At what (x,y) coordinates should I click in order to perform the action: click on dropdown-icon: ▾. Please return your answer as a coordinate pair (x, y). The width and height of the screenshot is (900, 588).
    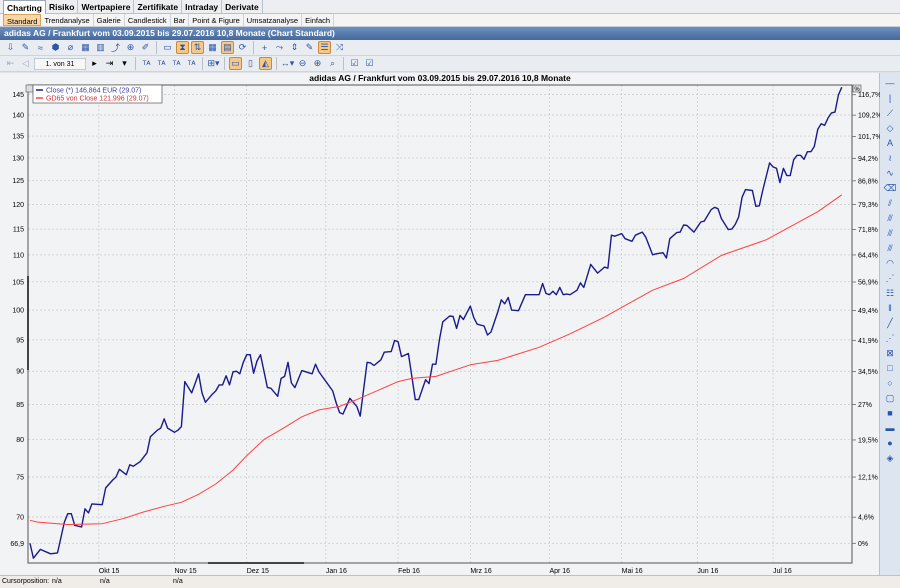
    Looking at the image, I should click on (124, 63).